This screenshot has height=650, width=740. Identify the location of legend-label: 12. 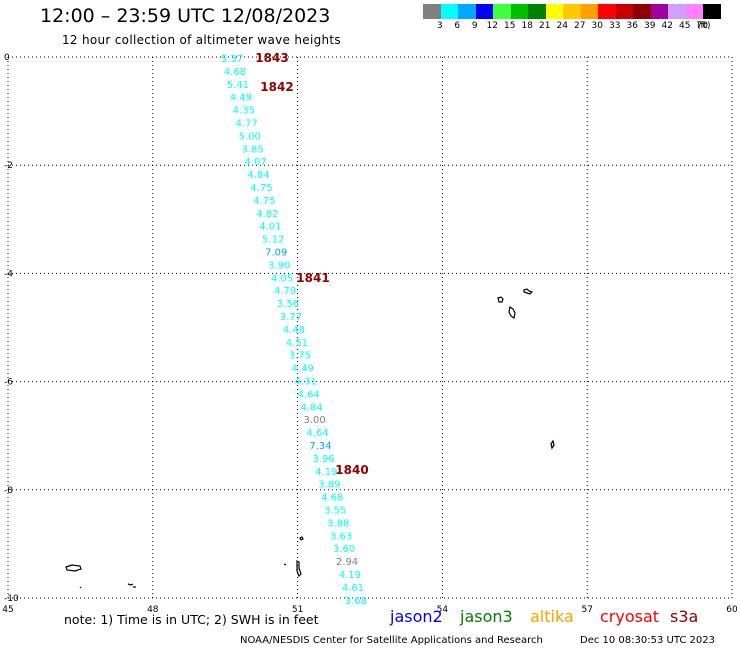
(492, 26).